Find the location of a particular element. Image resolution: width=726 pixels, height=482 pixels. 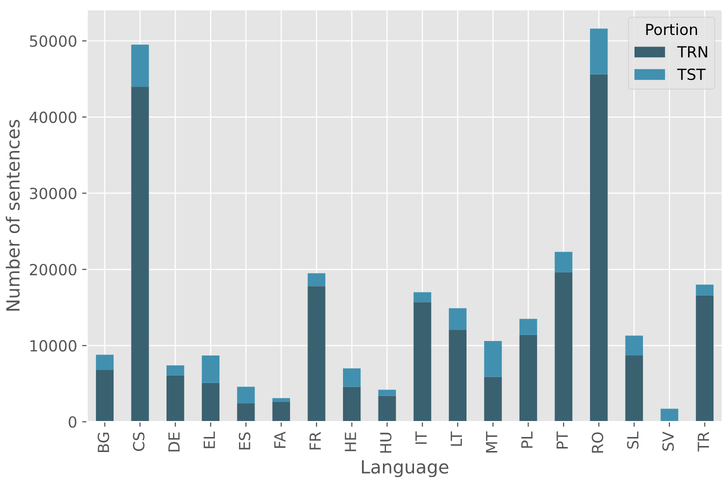

x-tick-label: MT is located at coordinates (492, 441).